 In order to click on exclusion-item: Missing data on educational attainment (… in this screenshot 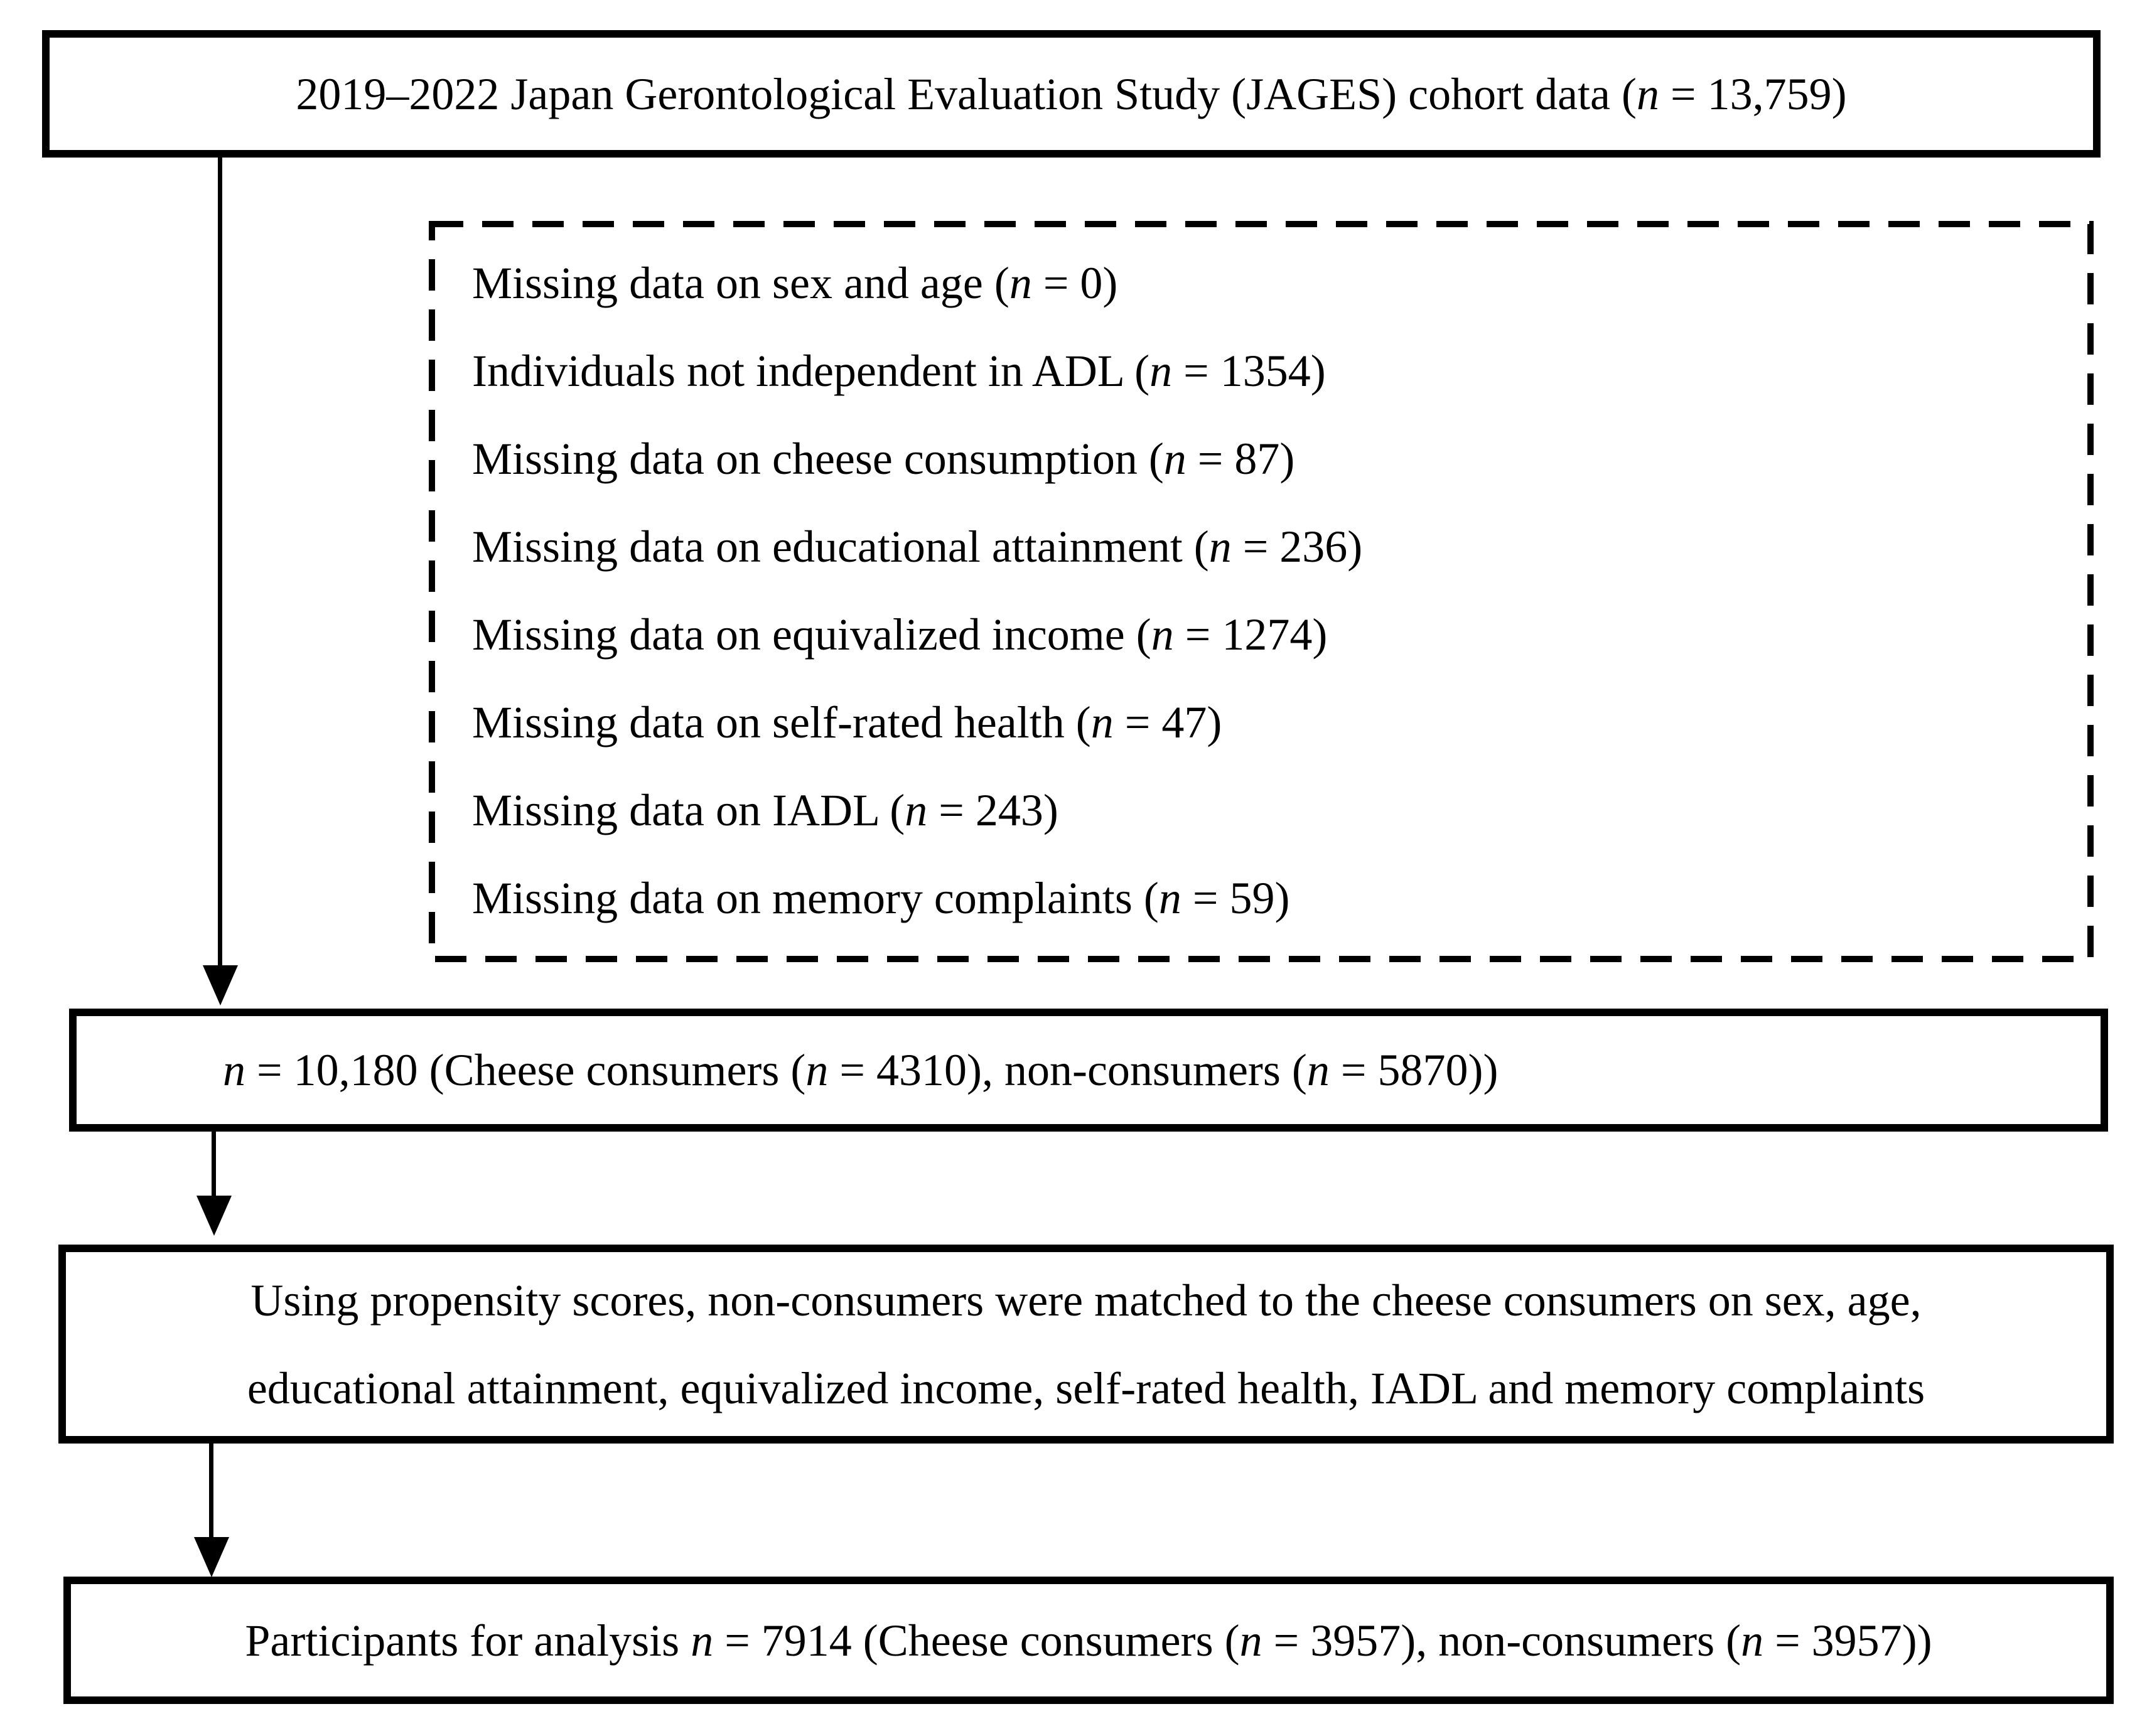, I will do `click(918, 547)`.